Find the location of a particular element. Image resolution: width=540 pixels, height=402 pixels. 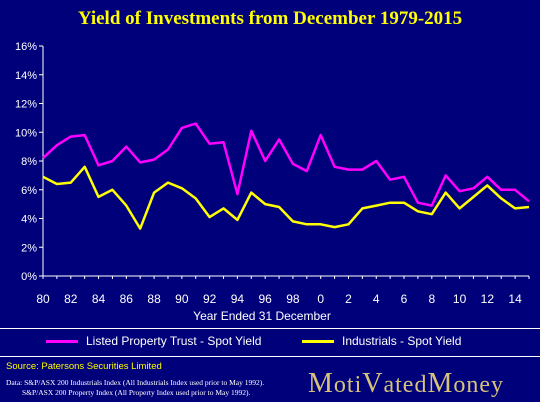

x-tick-label: 8 is located at coordinates (431, 299).